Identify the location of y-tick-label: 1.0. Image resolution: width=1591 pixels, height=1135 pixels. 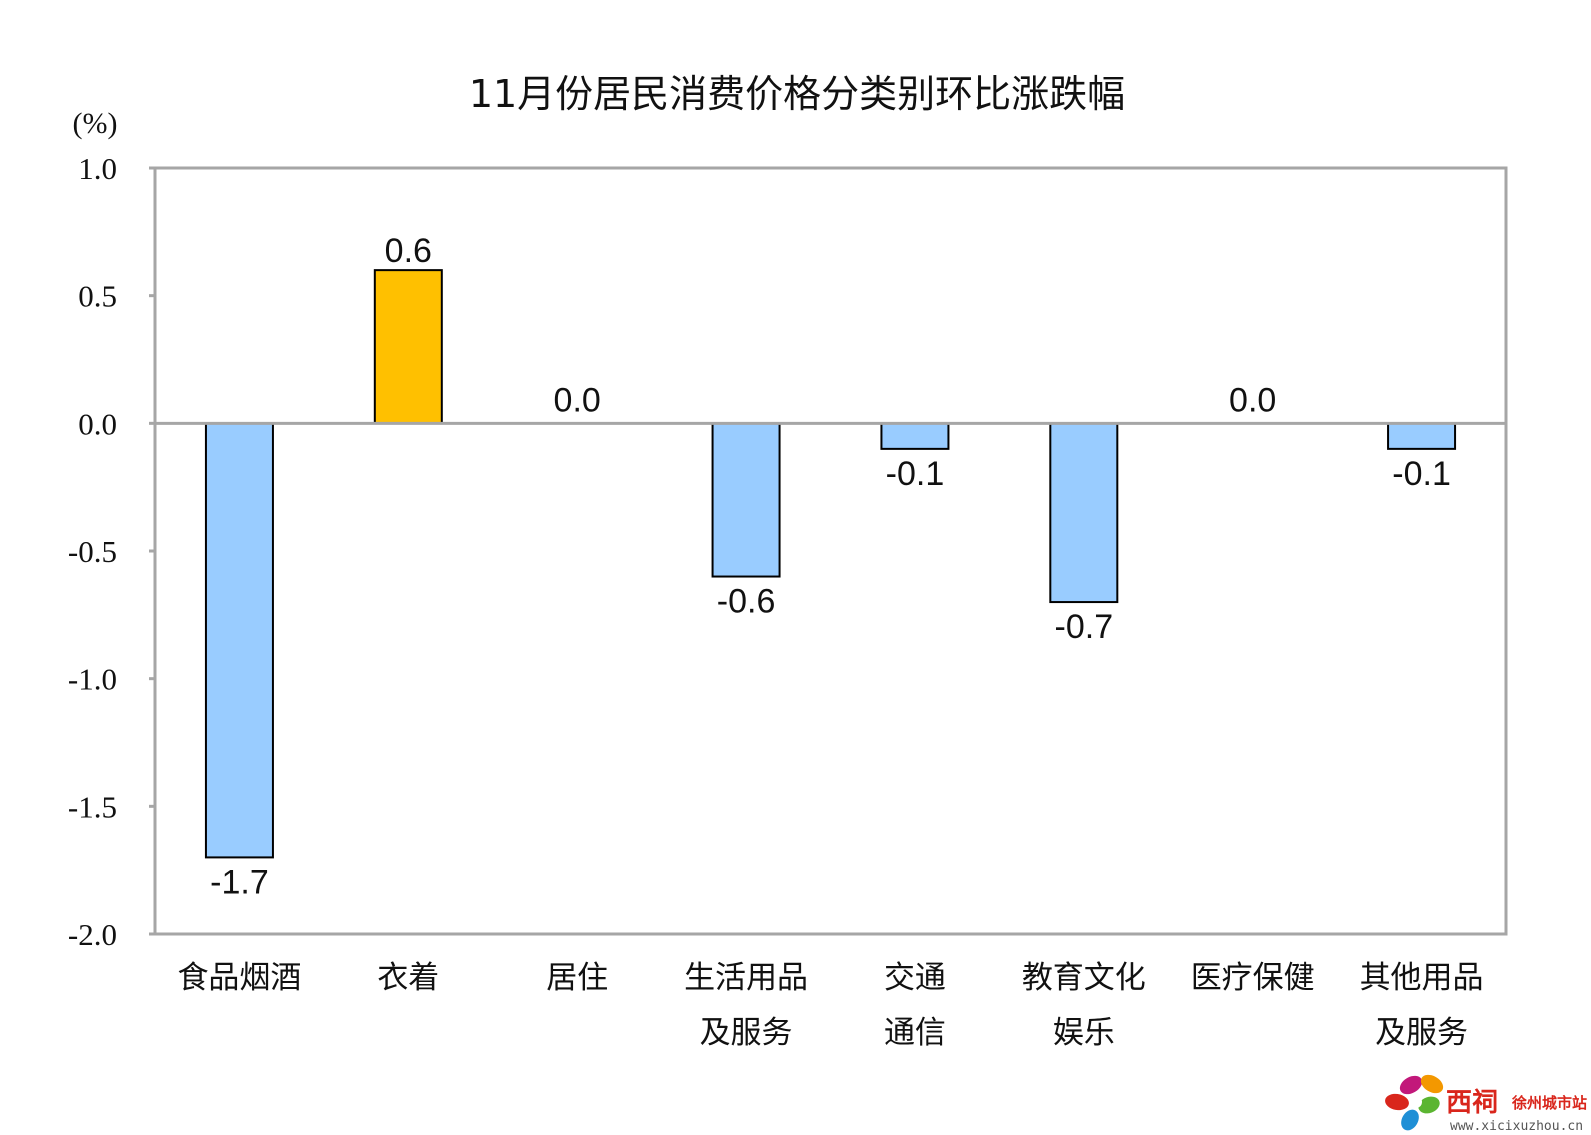
(97, 168).